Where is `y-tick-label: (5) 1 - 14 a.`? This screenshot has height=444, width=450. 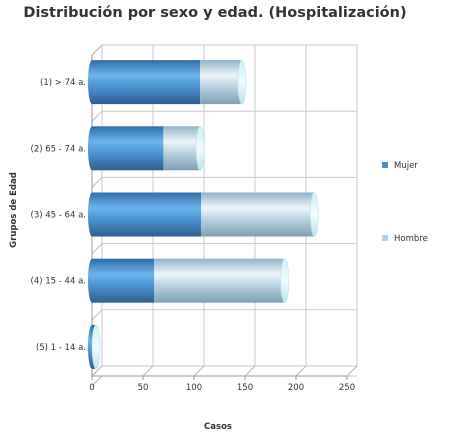 y-tick-label: (5) 1 - 14 a. is located at coordinates (61, 348).